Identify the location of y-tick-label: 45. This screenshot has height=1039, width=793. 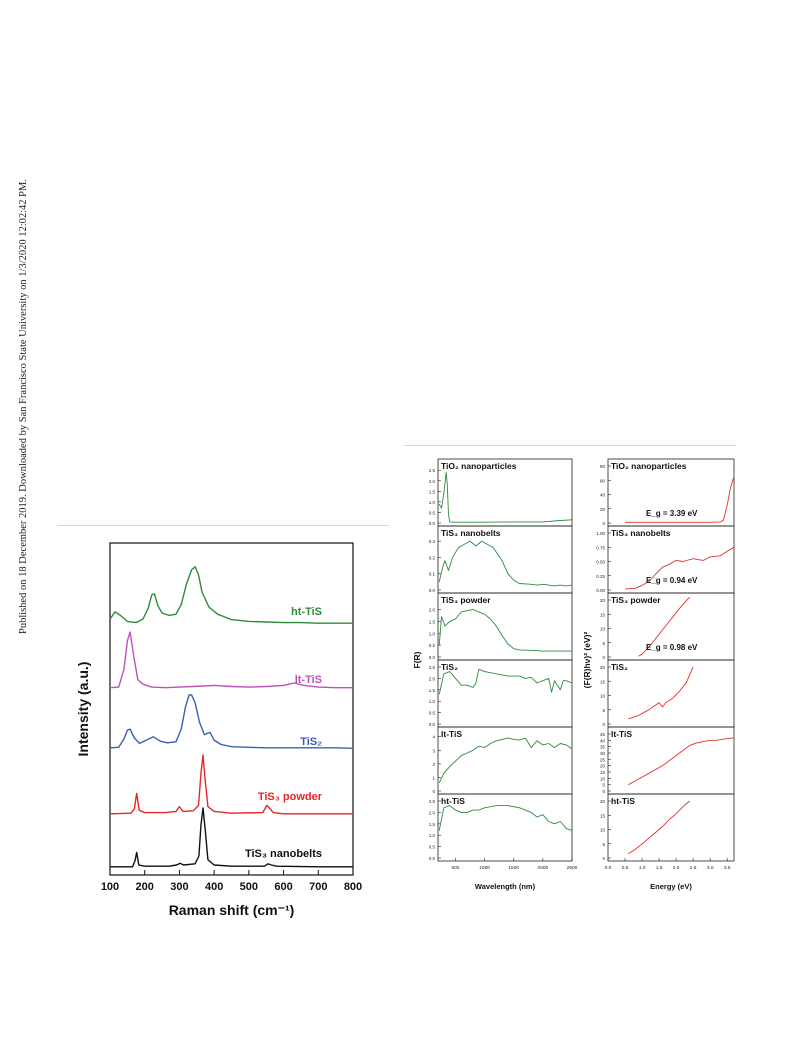
(603, 734).